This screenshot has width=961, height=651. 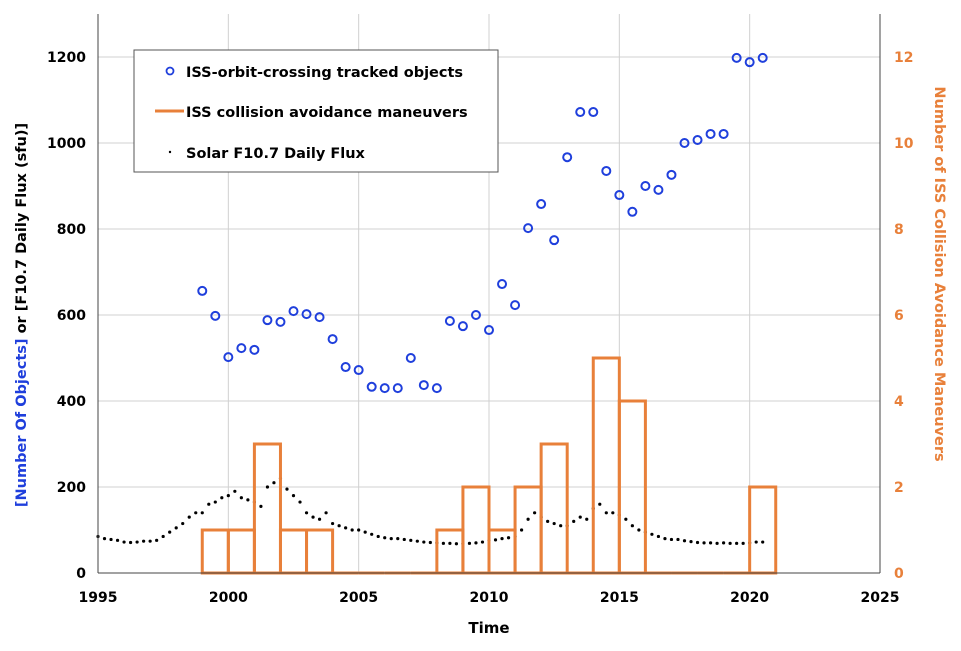 What do you see at coordinates (903, 58) in the screenshot?
I see `y-right-tick-label: 12` at bounding box center [903, 58].